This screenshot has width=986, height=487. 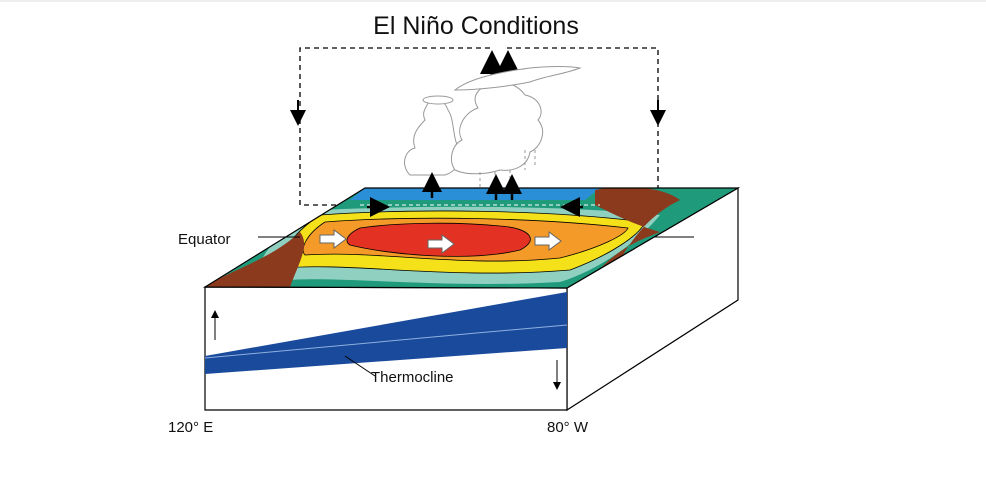 I want to click on thermocline-layer, so click(x=386, y=333).